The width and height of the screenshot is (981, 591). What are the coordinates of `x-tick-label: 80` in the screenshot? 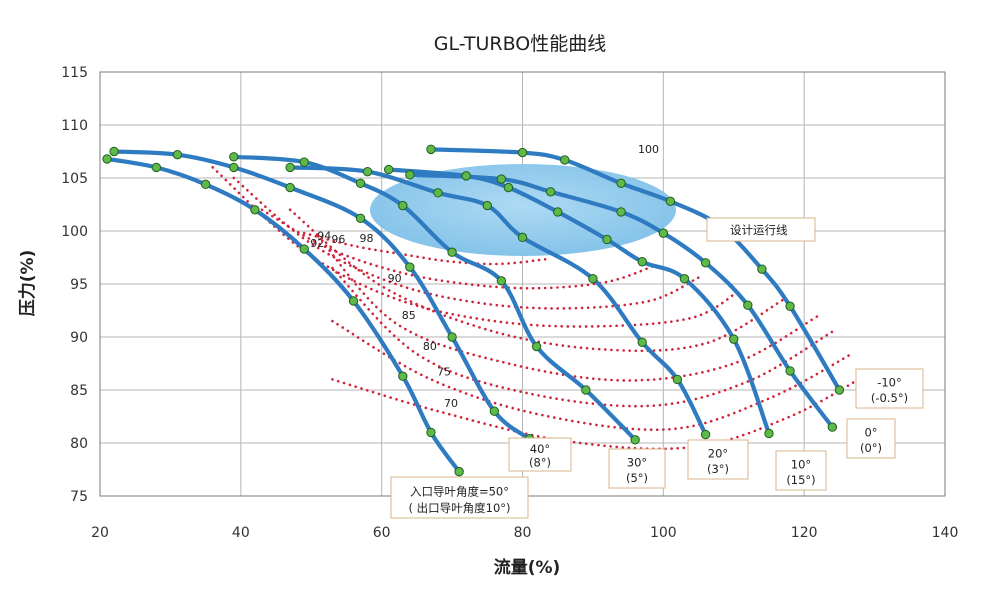 It's located at (523, 533).